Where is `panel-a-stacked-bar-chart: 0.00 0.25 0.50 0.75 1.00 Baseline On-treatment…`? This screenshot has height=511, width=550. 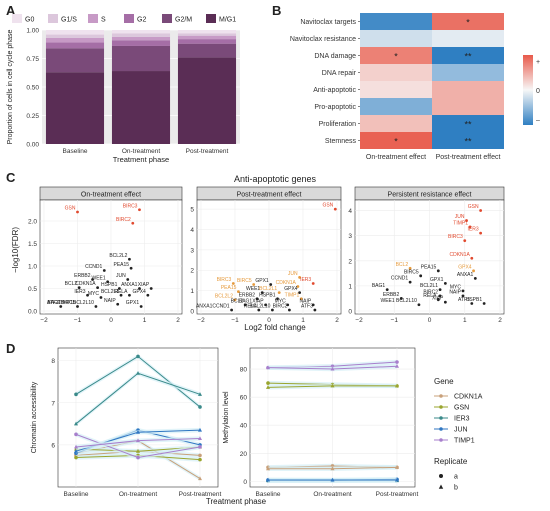 panel-a-stacked-bar-chart: 0.00 0.25 0.50 0.75 1.00 Baseline On-treatment… is located at coordinates (123, 89).